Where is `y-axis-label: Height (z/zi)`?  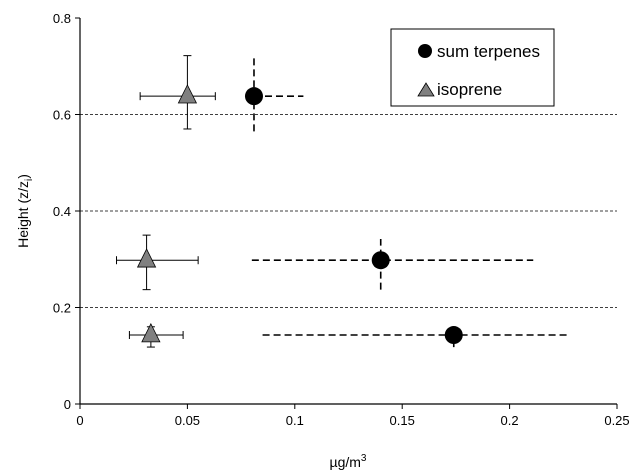
y-axis-label: Height (z/zi) is located at coordinates (25, 211).